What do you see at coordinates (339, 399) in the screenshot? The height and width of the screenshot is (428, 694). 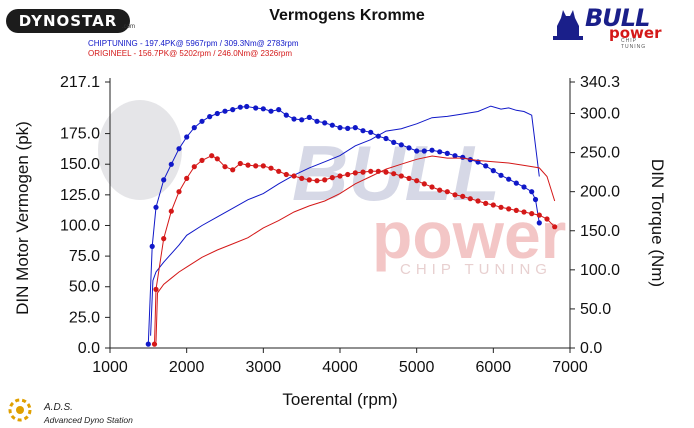 I see `x-axis-title: Toerental (rpm)` at bounding box center [339, 399].